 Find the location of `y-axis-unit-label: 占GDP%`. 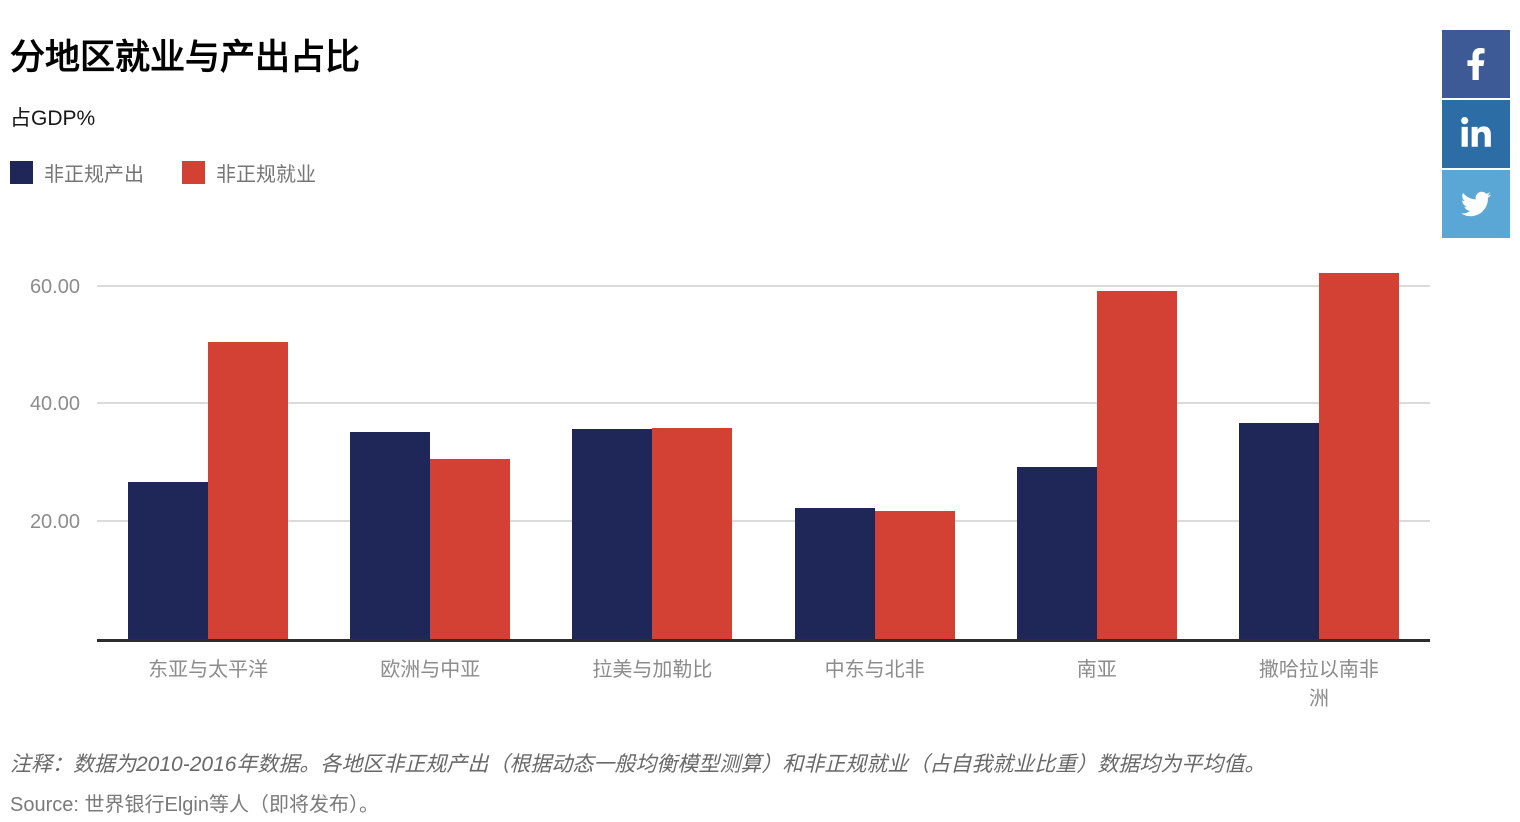

y-axis-unit-label: 占GDP% is located at coordinates (53, 118).